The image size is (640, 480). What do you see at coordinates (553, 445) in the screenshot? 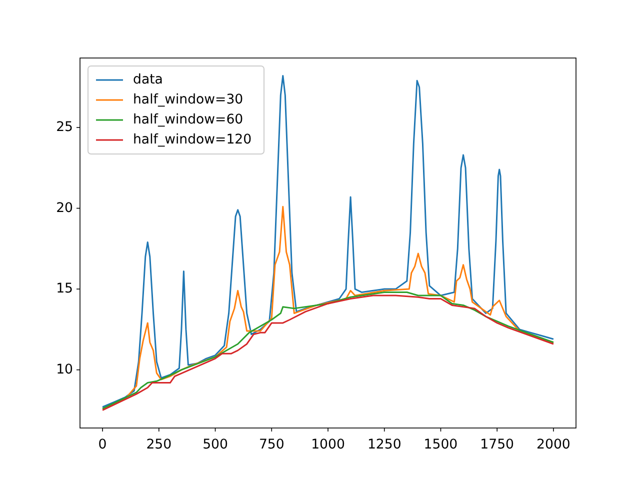
I see `x-tick-label: 2000` at bounding box center [553, 445].